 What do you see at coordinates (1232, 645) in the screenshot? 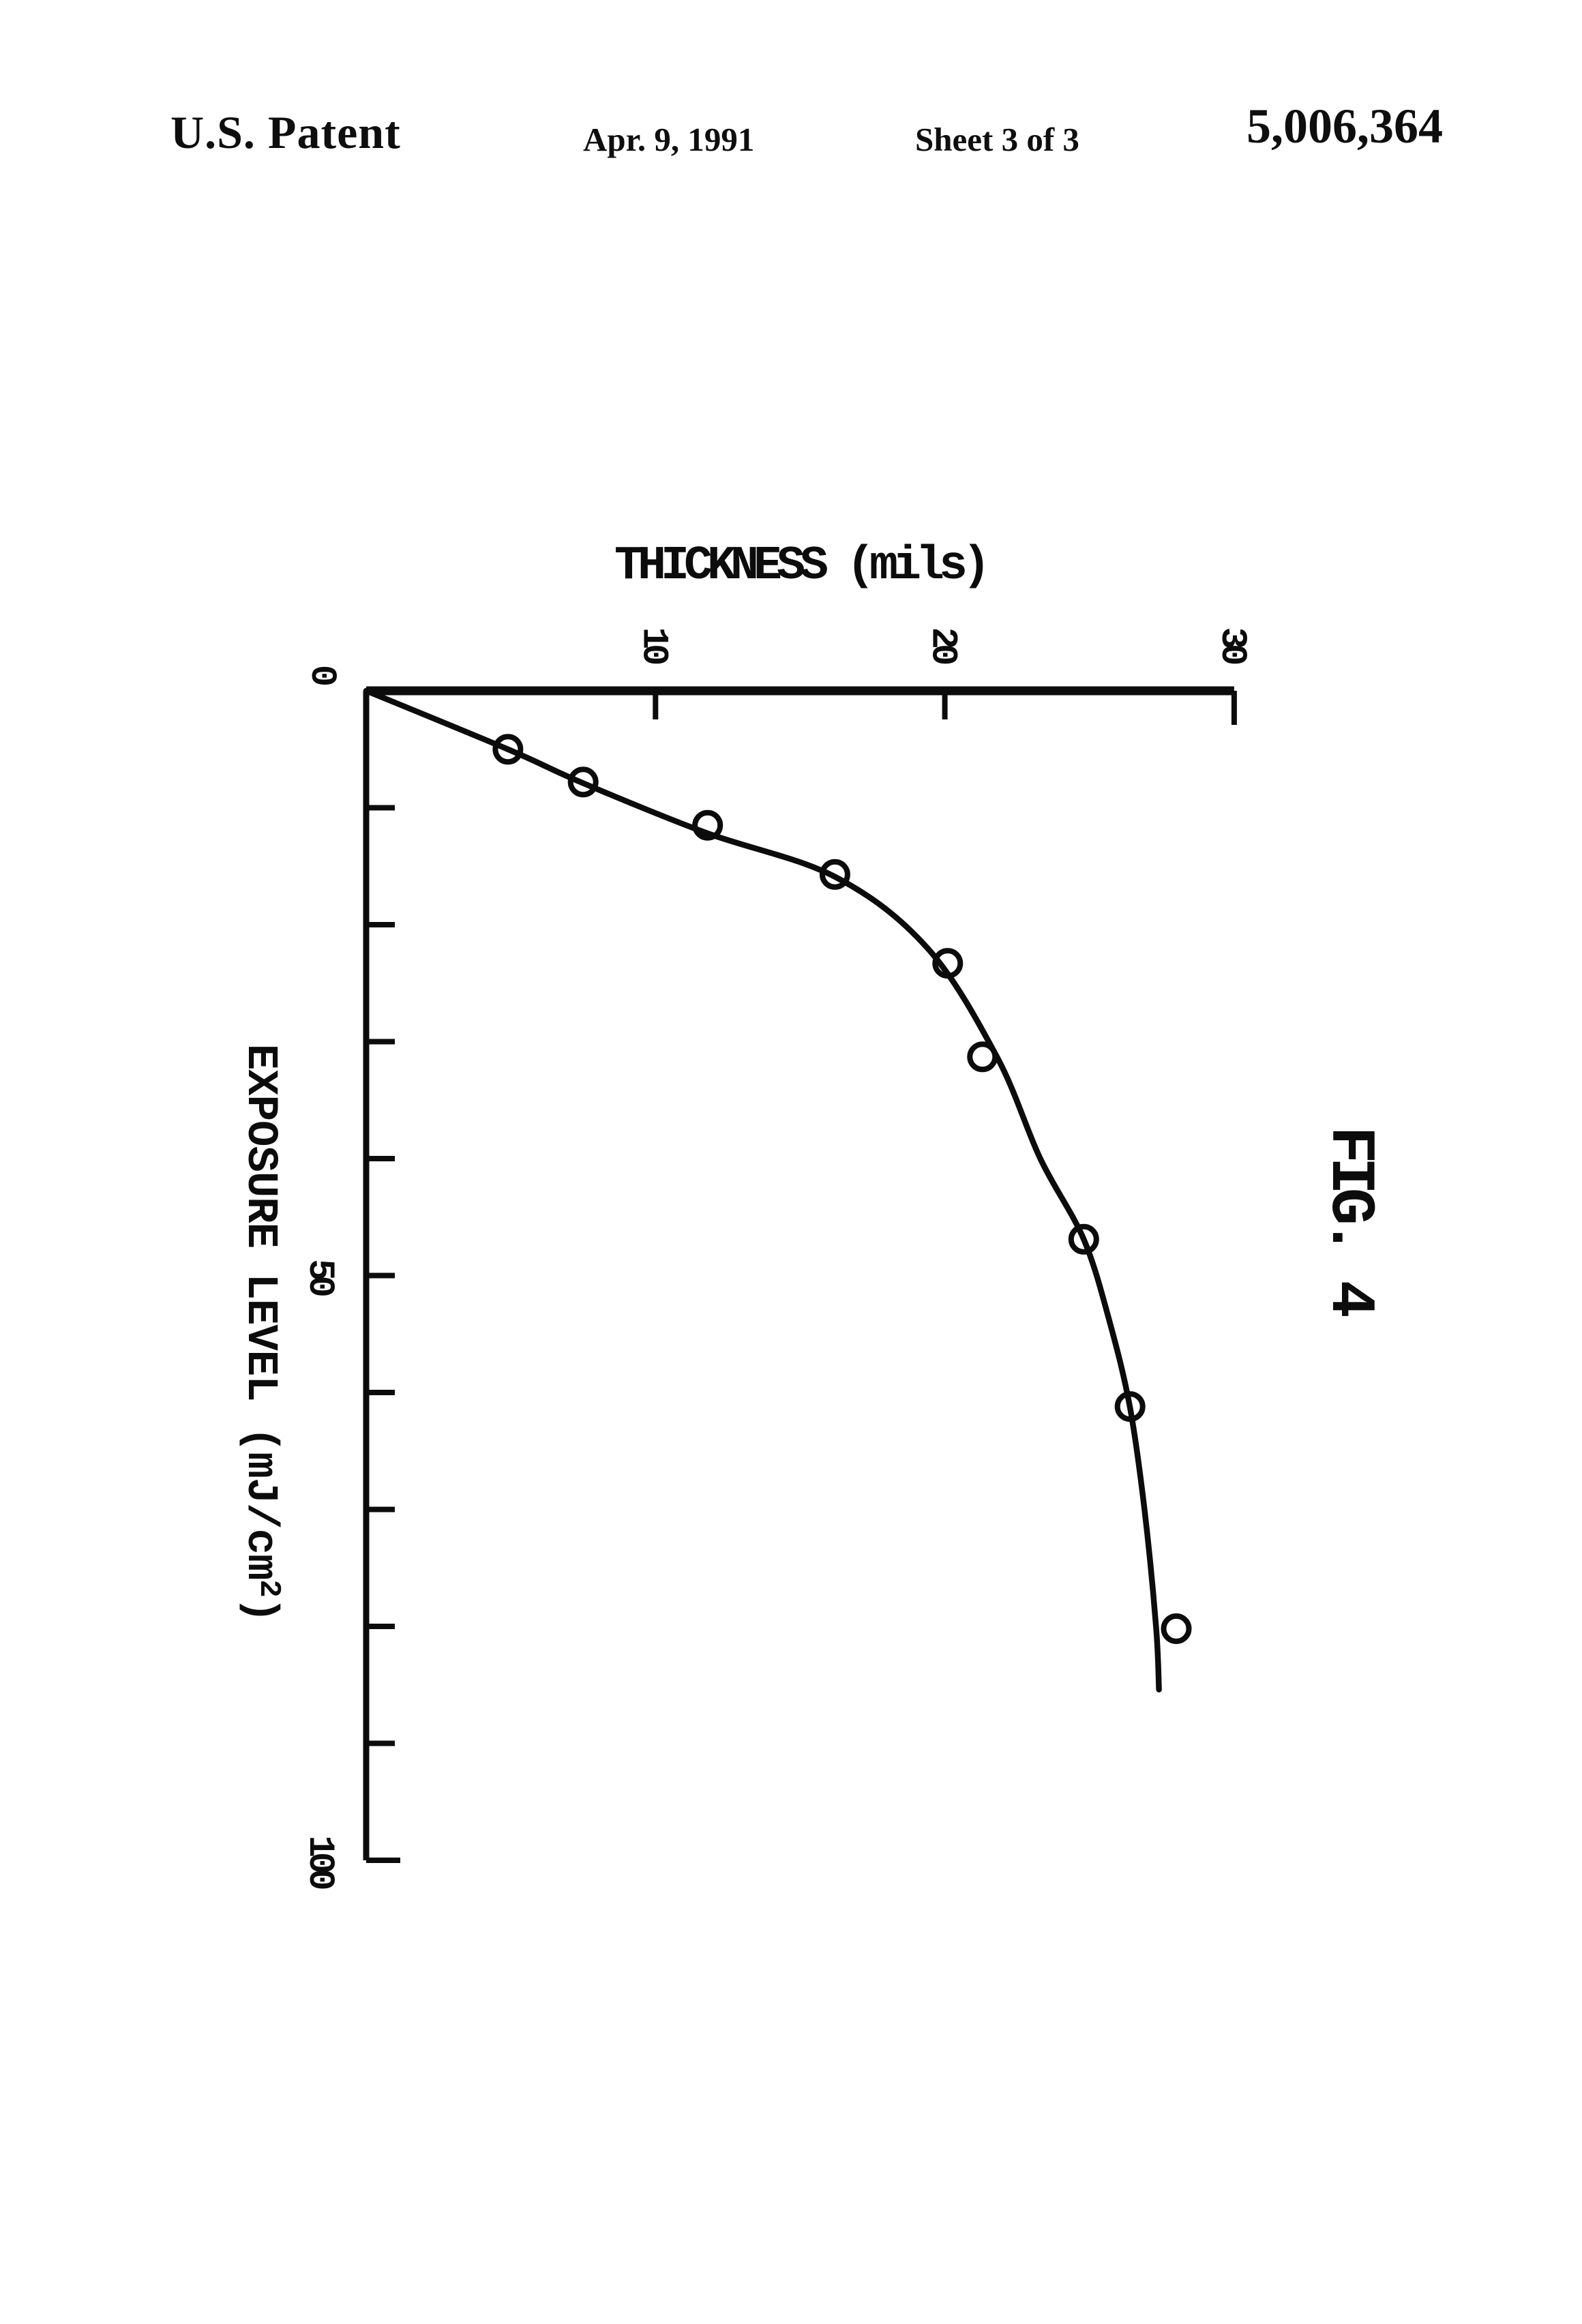
I see `thickness-tick-label: 30` at bounding box center [1232, 645].